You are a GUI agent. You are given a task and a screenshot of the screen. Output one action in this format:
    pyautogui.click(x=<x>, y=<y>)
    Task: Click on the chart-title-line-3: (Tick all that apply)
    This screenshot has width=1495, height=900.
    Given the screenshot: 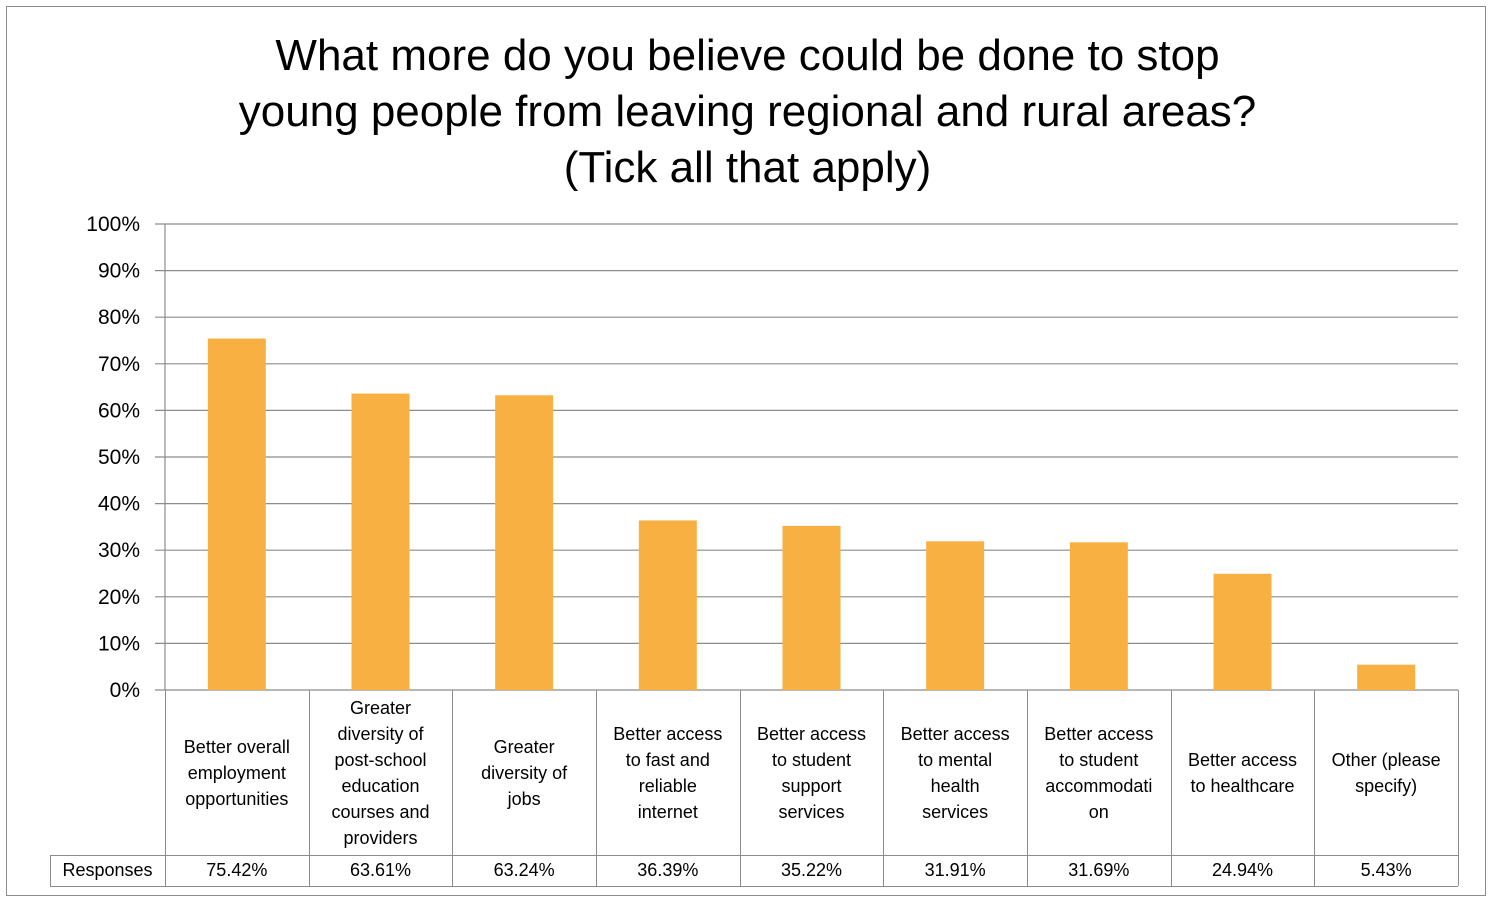 What is the action you would take?
    pyautogui.click(x=747, y=167)
    